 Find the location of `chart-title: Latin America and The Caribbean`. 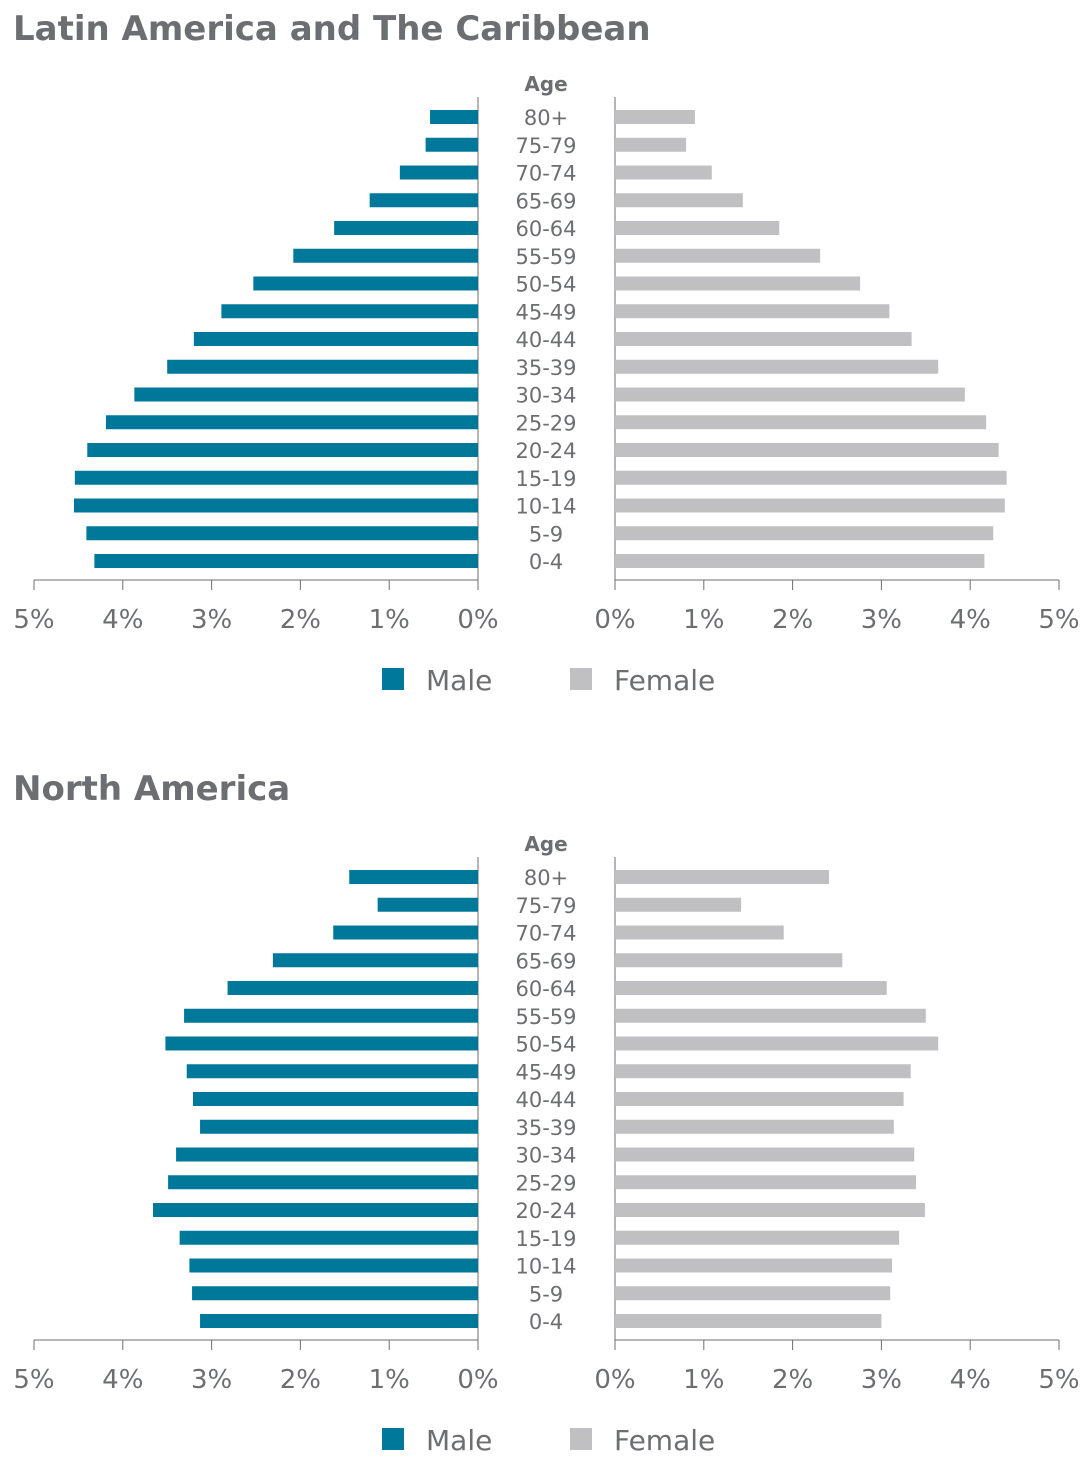

chart-title: Latin America and The Caribbean is located at coordinates (332, 29).